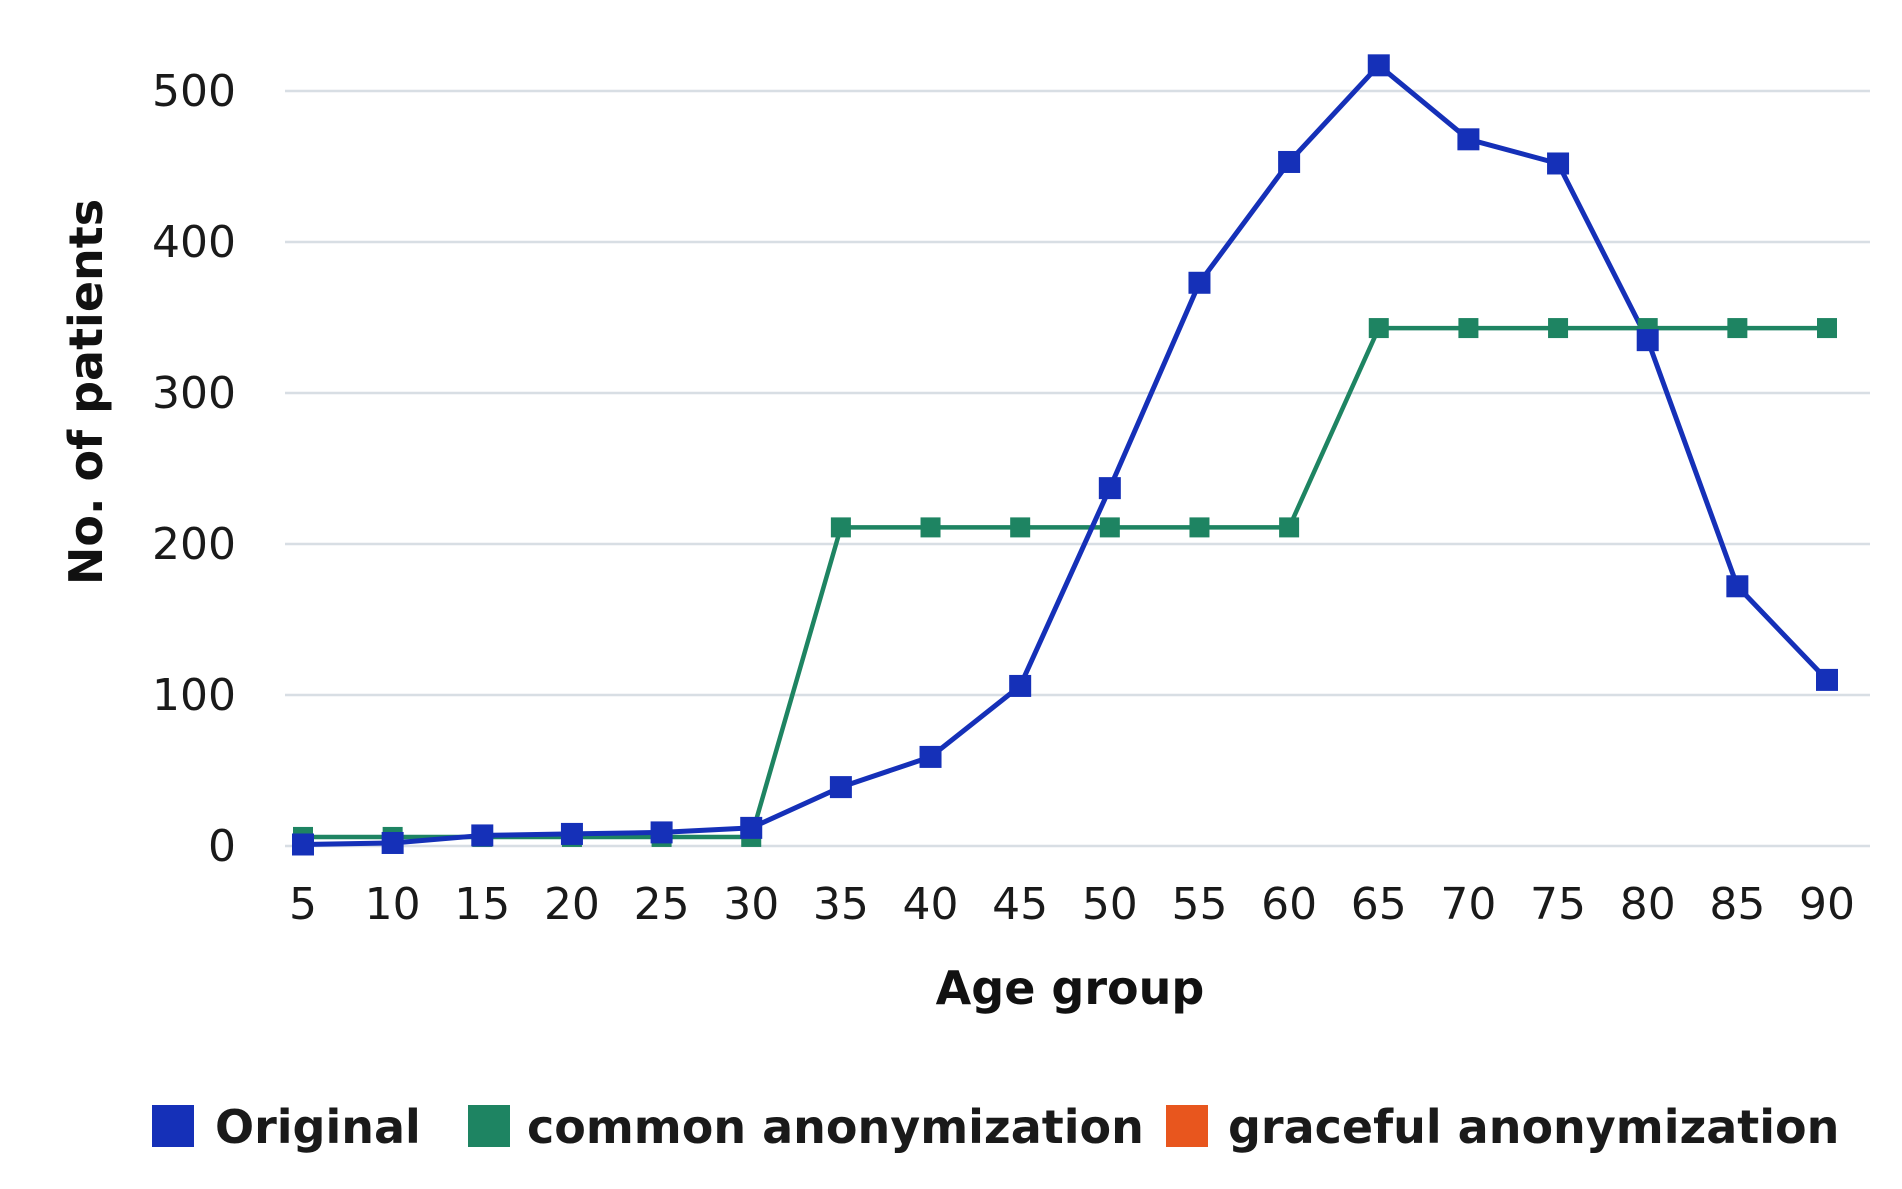 Image resolution: width=1902 pixels, height=1189 pixels. What do you see at coordinates (194, 695) in the screenshot?
I see `y-tick-label: 100` at bounding box center [194, 695].